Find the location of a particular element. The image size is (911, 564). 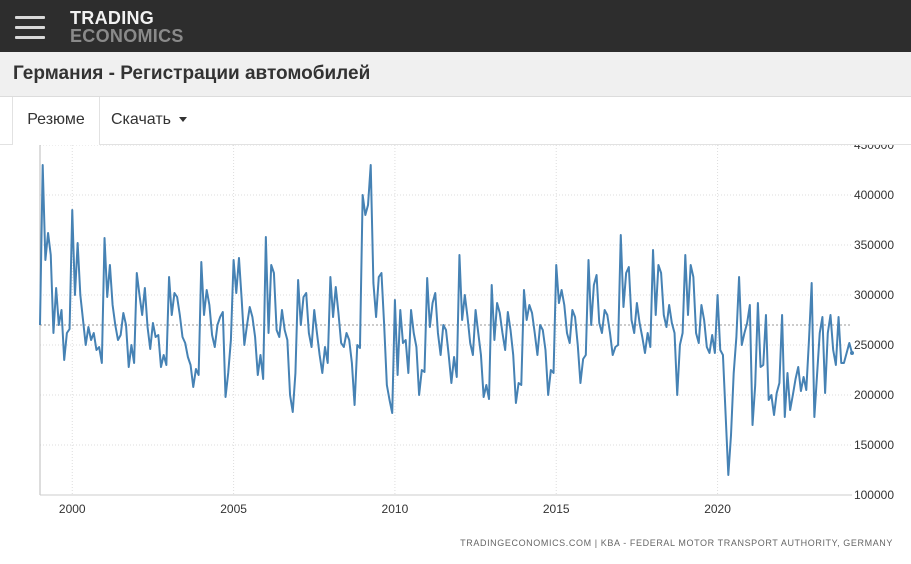

page-title: Германия - Регистрации автомобилей is located at coordinates (192, 73).